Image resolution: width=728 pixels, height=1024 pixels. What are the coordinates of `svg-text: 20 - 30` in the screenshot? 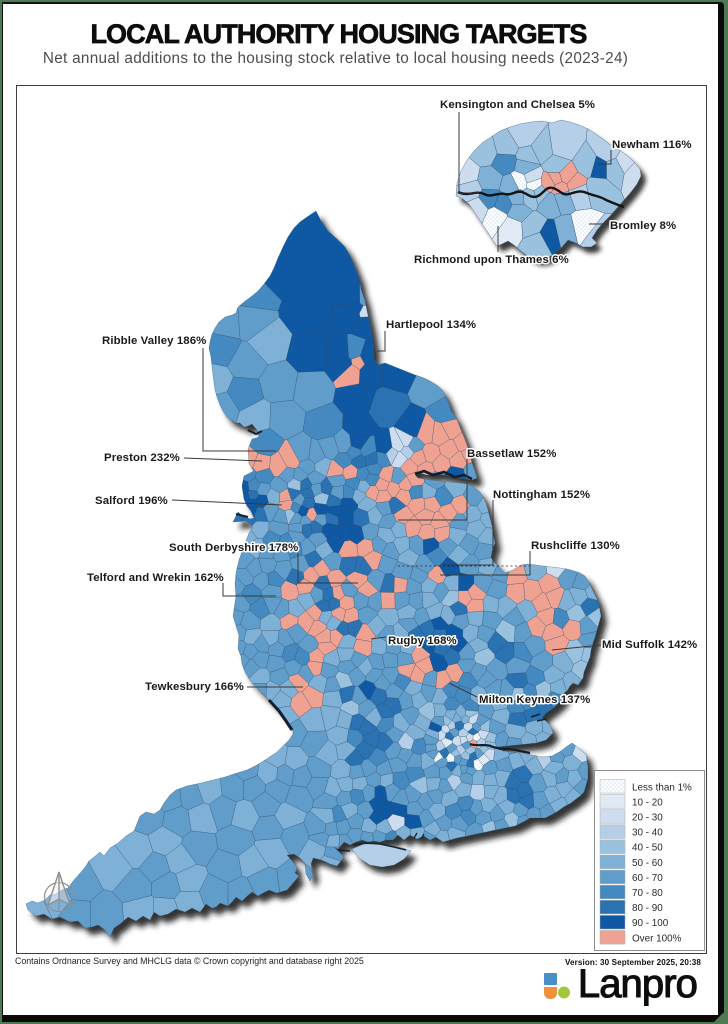 It's located at (647, 818).